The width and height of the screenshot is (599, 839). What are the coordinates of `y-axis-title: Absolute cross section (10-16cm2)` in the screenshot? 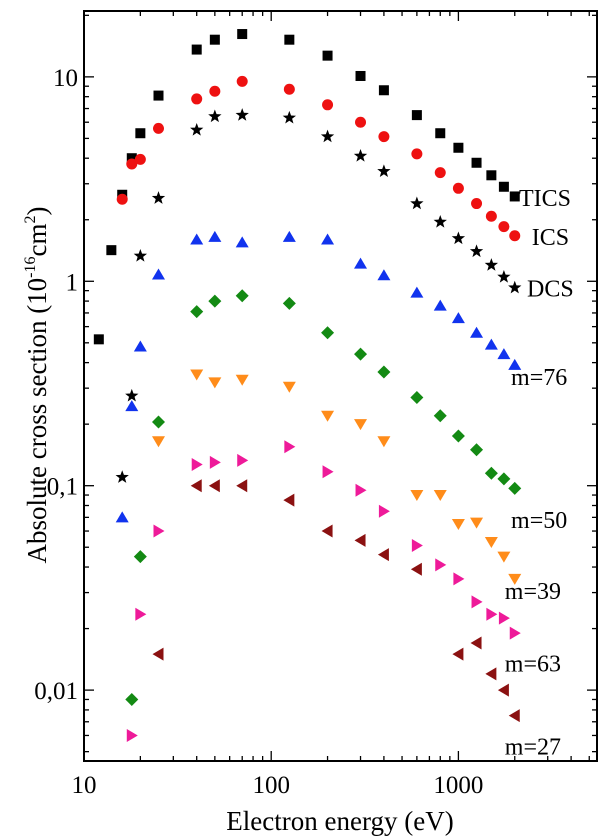 It's located at (37, 384).